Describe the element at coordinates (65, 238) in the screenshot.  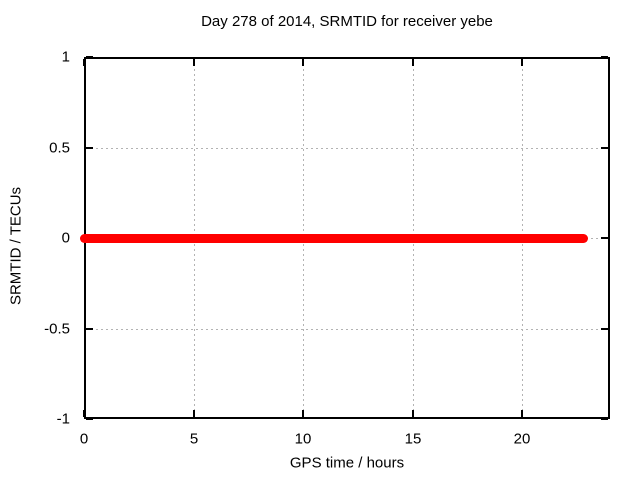
I see `y-tick-label: 0` at that location.